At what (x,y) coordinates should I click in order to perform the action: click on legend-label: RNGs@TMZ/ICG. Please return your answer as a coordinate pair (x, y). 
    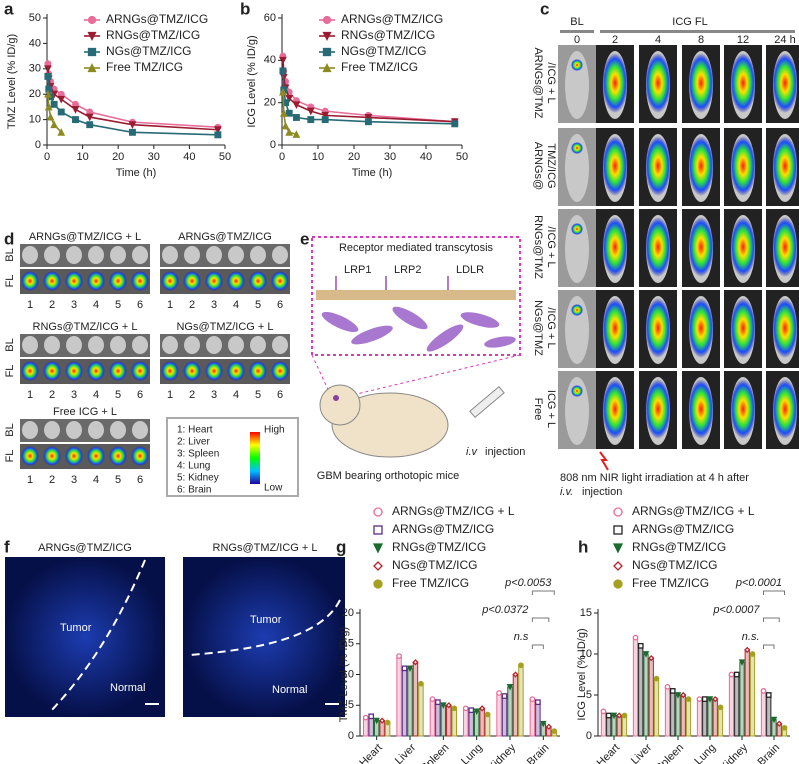
    Looking at the image, I should click on (153, 35).